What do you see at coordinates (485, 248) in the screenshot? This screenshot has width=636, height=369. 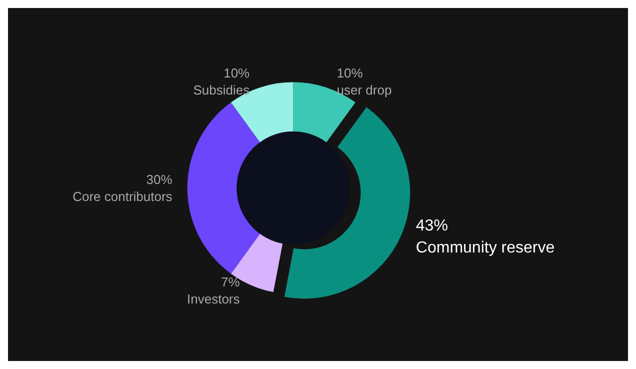 I see `slice-label: Community reserve` at bounding box center [485, 248].